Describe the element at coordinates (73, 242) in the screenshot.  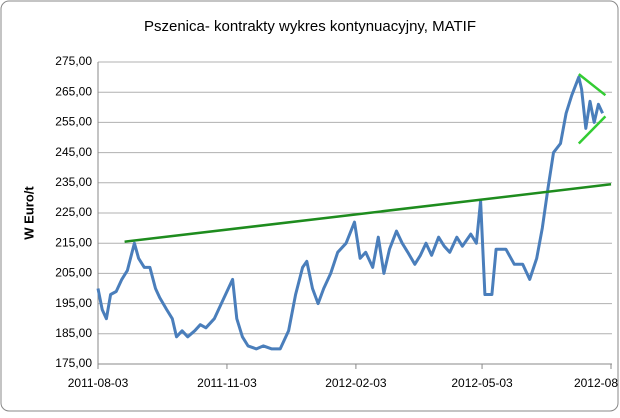
I see `y-tick-label: 215,00` at that location.